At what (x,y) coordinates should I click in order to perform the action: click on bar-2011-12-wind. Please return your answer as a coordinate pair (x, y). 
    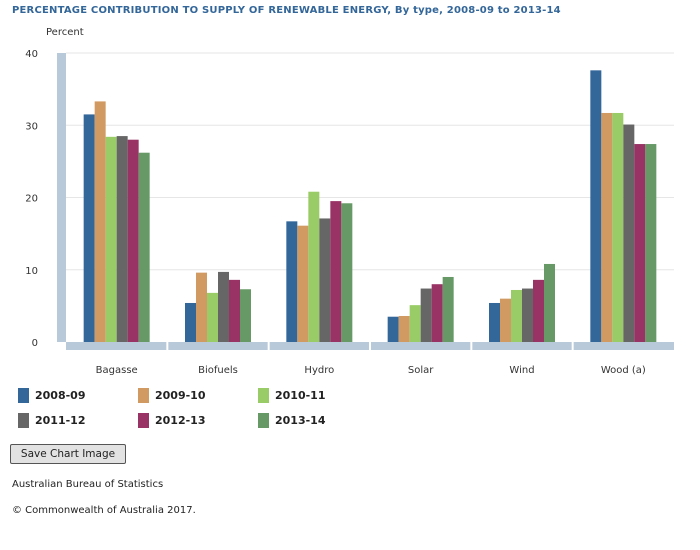
    Looking at the image, I should click on (527, 315).